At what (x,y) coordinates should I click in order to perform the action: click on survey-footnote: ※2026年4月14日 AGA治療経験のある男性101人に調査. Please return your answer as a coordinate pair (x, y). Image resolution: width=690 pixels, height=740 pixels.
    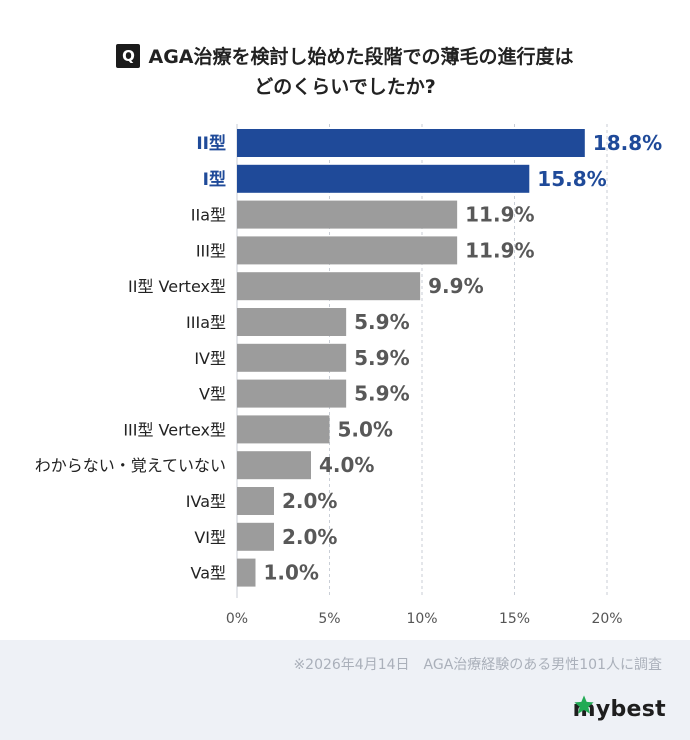
    Looking at the image, I should click on (477, 665).